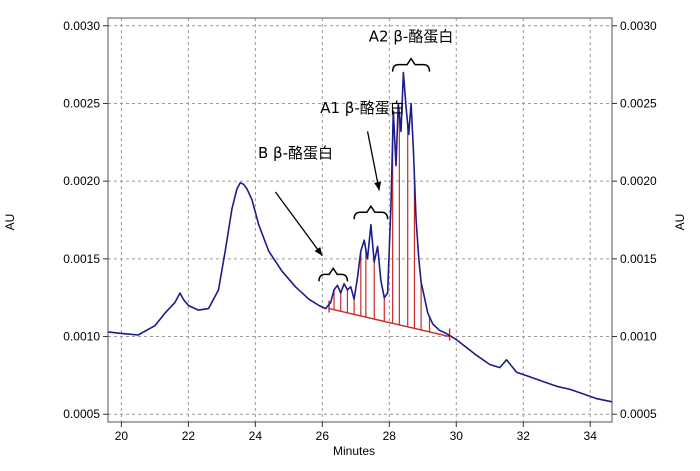  I want to click on bracket-b, so click(333, 274).